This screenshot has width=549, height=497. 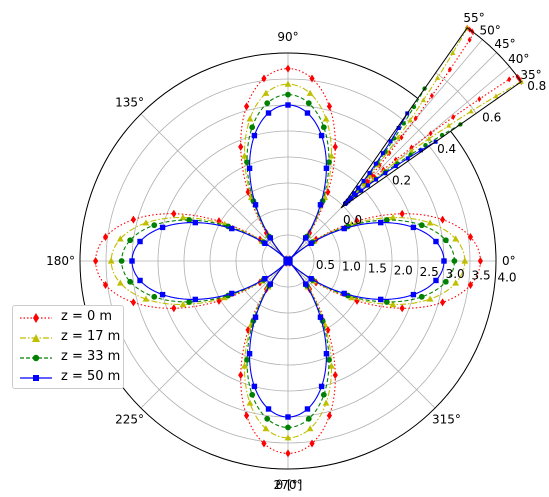 What do you see at coordinates (518, 59) in the screenshot?
I see `inset-angular-tick-label: 40°` at bounding box center [518, 59].